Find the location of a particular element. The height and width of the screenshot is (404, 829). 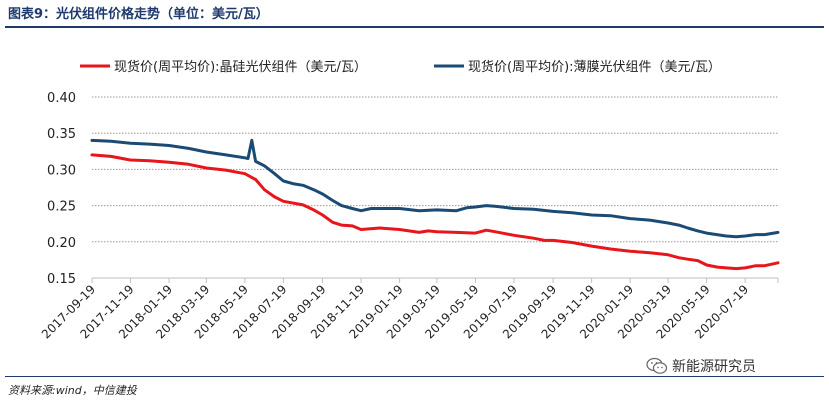

title-rule is located at coordinates (414, 27).